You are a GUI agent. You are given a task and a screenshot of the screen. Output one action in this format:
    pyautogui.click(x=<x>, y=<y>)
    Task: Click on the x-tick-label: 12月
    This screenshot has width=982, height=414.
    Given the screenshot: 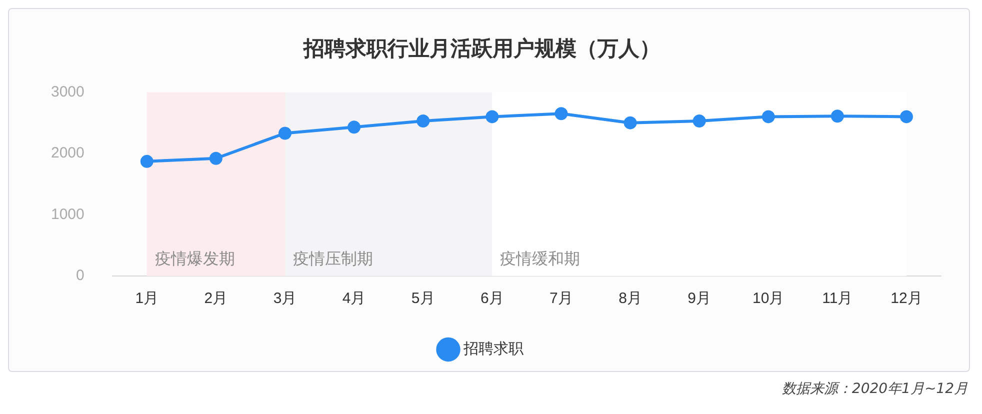 What is the action you would take?
    pyautogui.click(x=906, y=299)
    